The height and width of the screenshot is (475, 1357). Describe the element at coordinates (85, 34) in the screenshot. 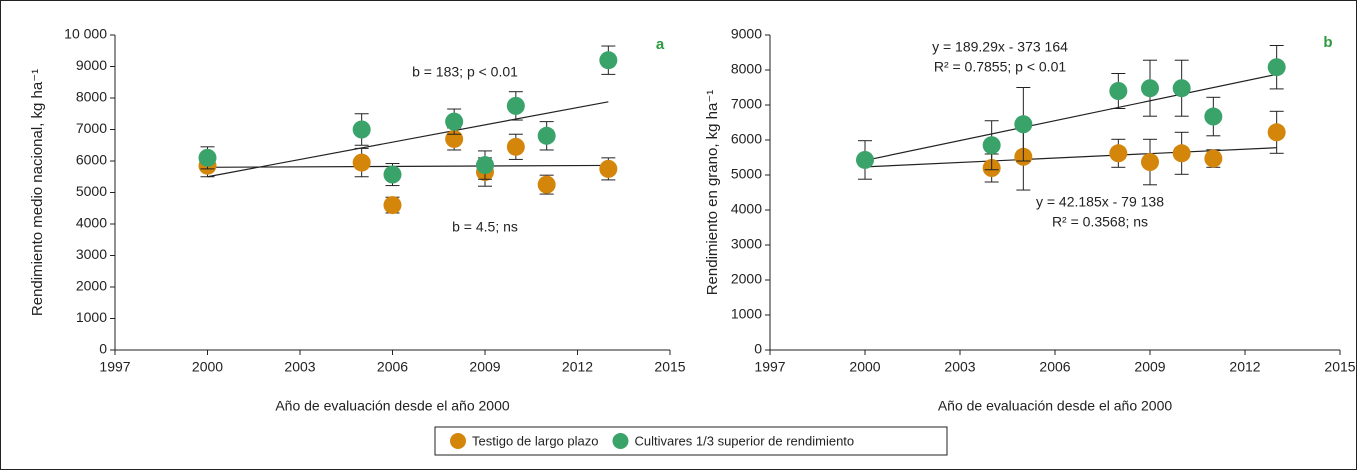

I see `y-tick-label: 10 000` at that location.